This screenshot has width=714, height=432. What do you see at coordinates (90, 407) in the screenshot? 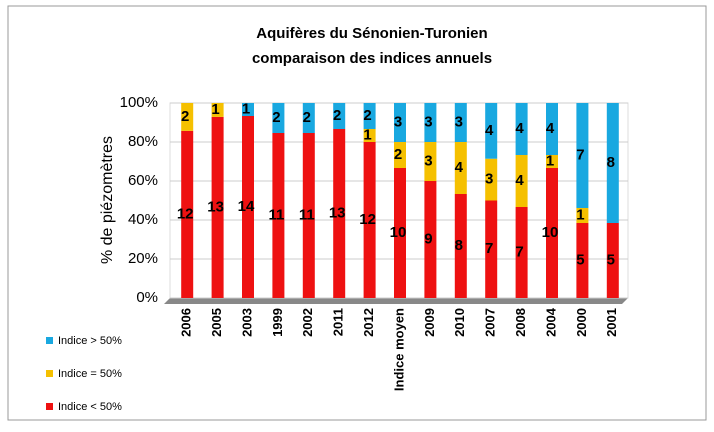
I see `legend-label: Indice < 50%` at bounding box center [90, 407].